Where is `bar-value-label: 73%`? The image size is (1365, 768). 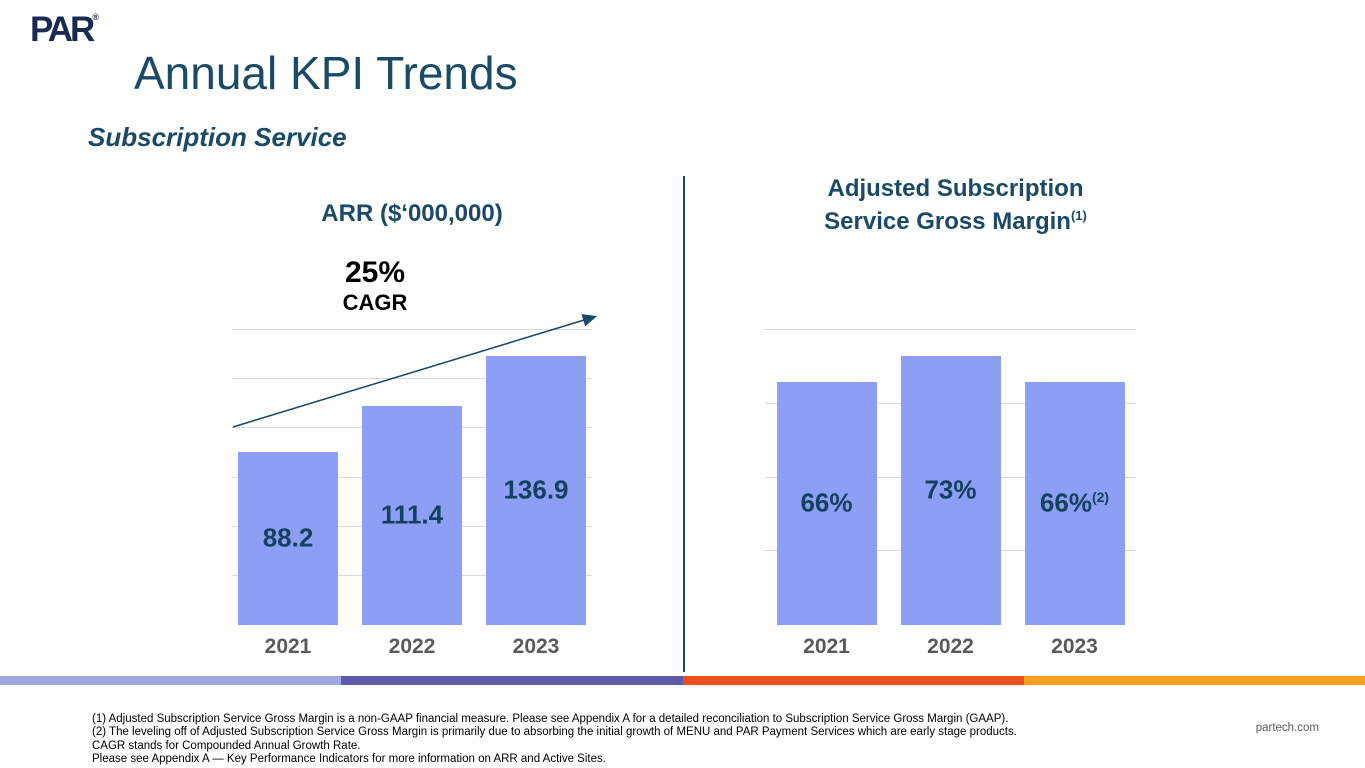 bar-value-label: 73% is located at coordinates (950, 489).